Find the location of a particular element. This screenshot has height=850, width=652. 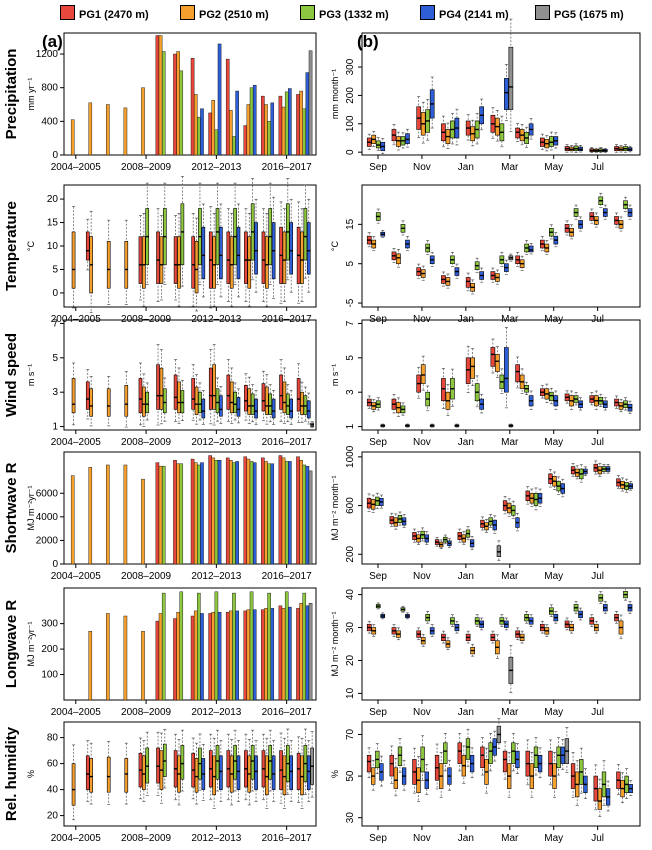

y-tick-label: 10 is located at coordinates (53, 246).